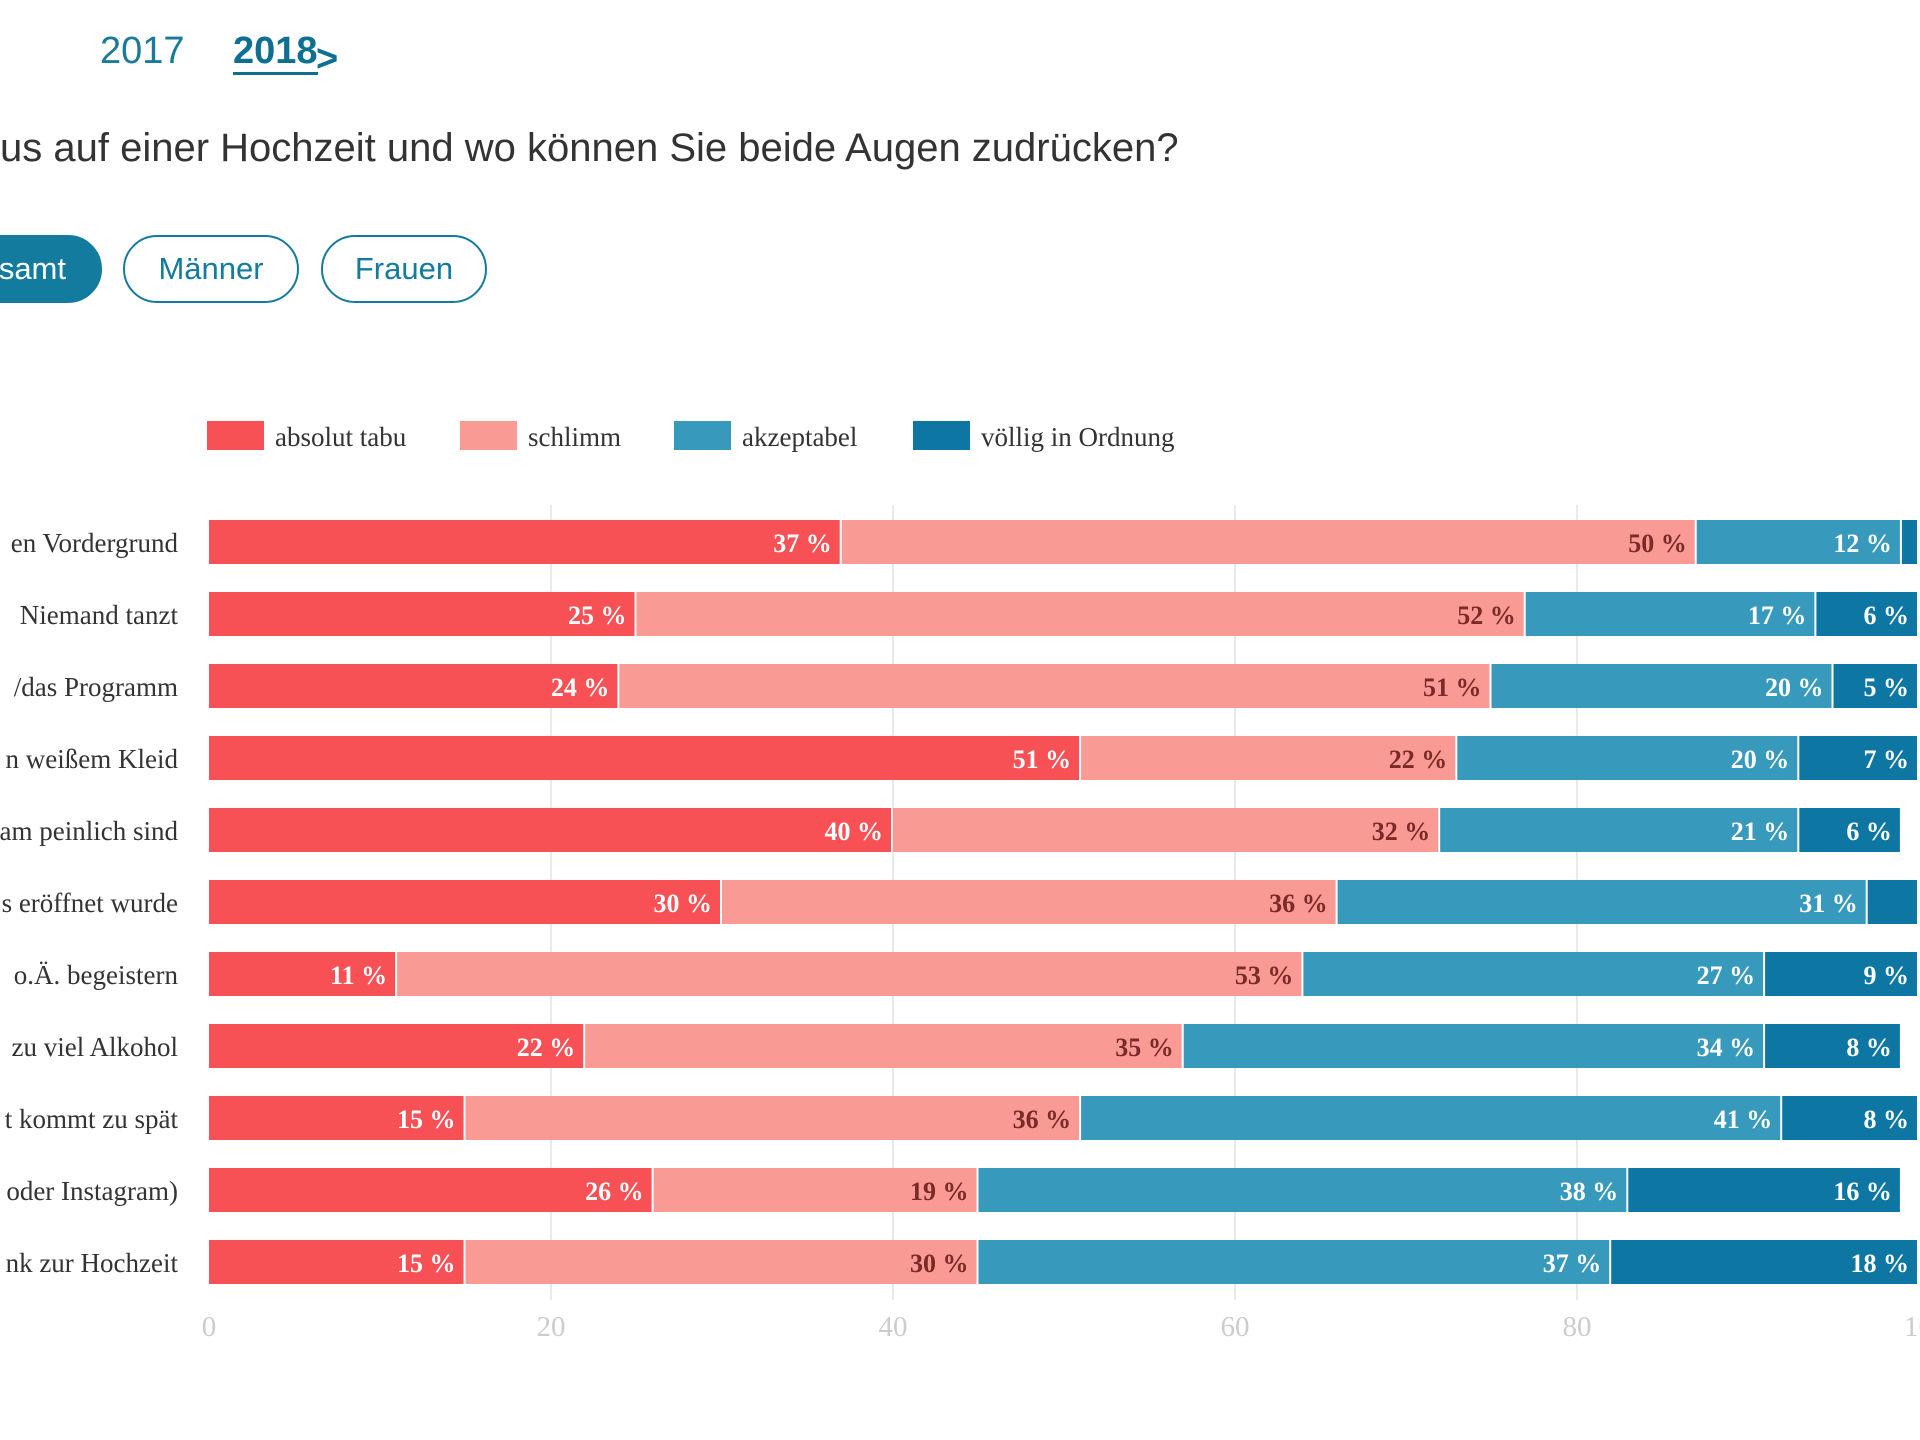 The image size is (1920, 1440). What do you see at coordinates (211, 269) in the screenshot?
I see `filter-maenner-button: Männer` at bounding box center [211, 269].